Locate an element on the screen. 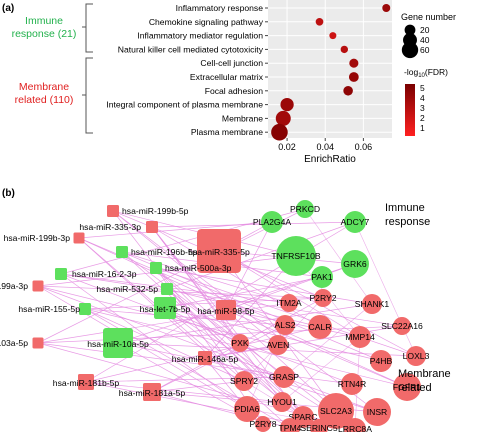 The width and height of the screenshot is (480, 432). edge-hsa-mir-98-5p-grk6 is located at coordinates (290, 287).